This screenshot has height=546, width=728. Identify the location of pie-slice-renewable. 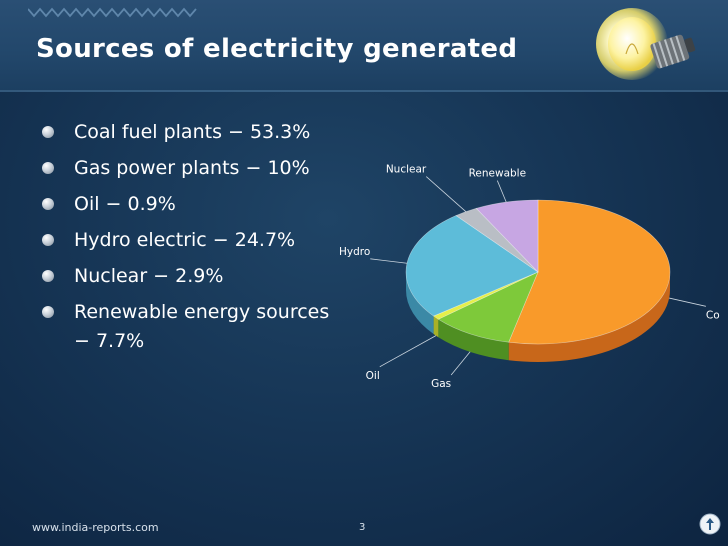
(507, 236).